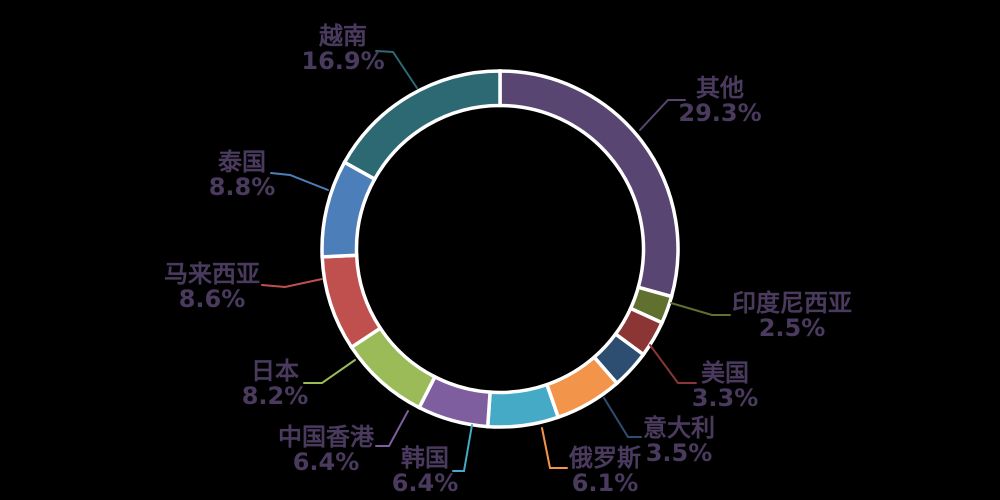  Describe the element at coordinates (605, 458) in the screenshot. I see `slice-name: 俄罗斯` at that location.